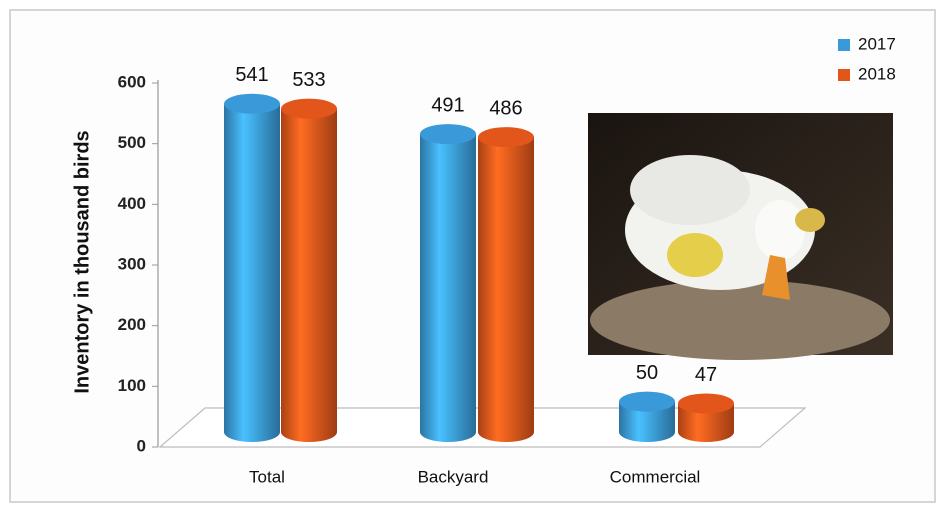  What do you see at coordinates (132, 324) in the screenshot?
I see `y-tick-label: 200` at bounding box center [132, 324].